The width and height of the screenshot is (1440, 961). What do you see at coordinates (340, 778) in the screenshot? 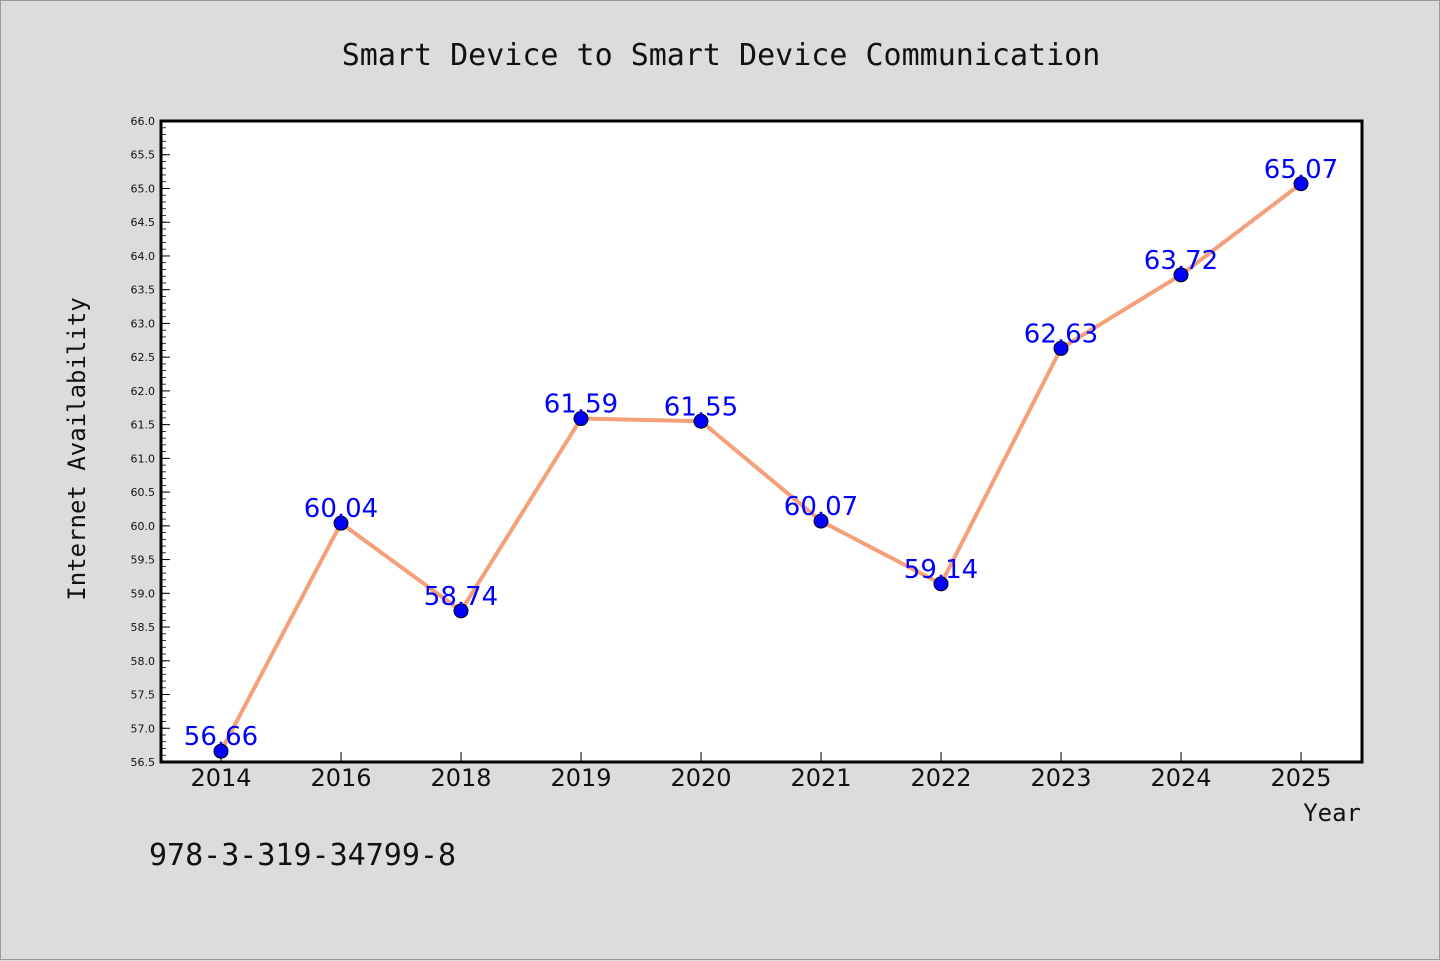
I see `x-tick-label: 2016` at bounding box center [340, 778].